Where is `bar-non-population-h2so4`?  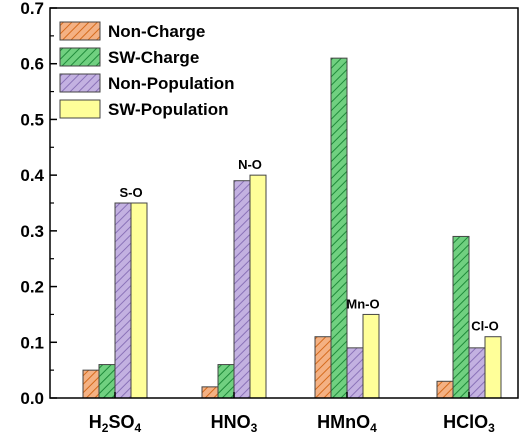
bar-non-population-h2so4 is located at coordinates (123, 300).